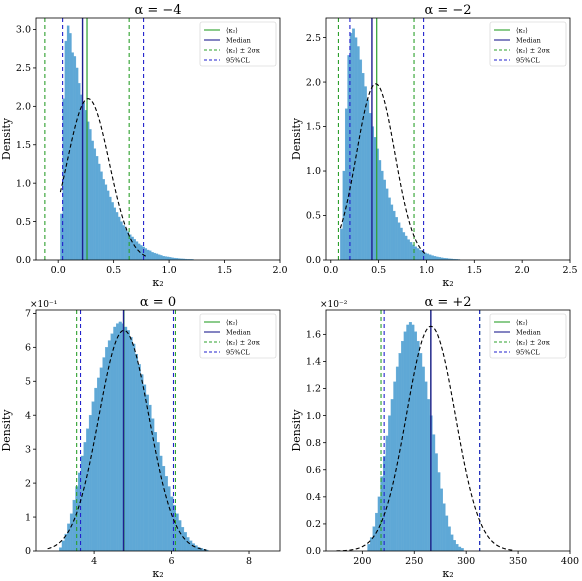 The image size is (582, 581). Describe the element at coordinates (334, 305) in the screenshot. I see `y-axis-multiplier: ×10⁻²` at that location.